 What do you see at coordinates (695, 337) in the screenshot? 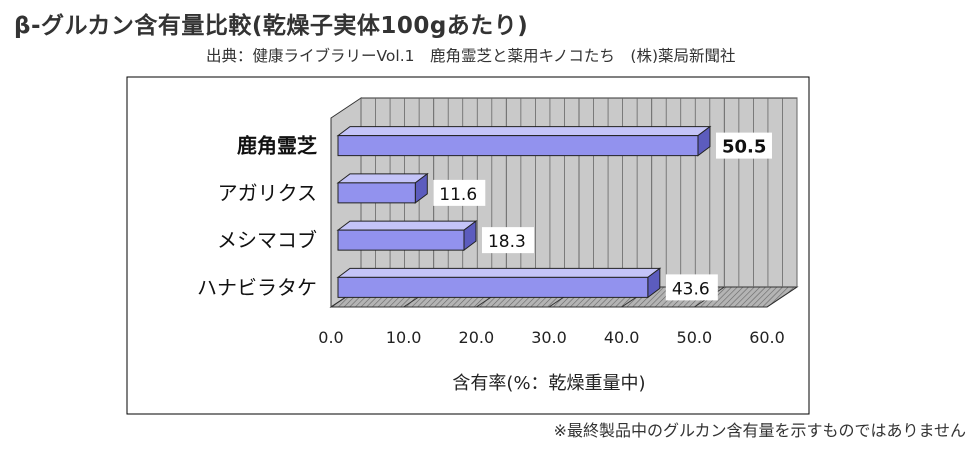
I see `x-tick-label: 50.0` at bounding box center [695, 337].